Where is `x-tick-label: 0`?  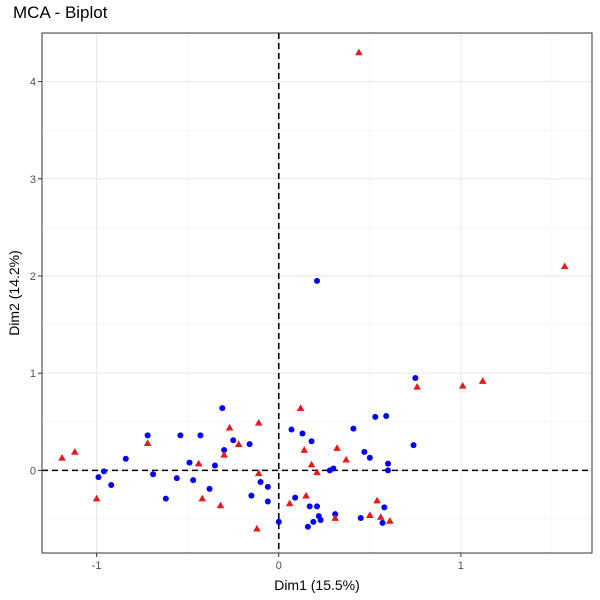
x-tick-label: 0 is located at coordinates (279, 566).